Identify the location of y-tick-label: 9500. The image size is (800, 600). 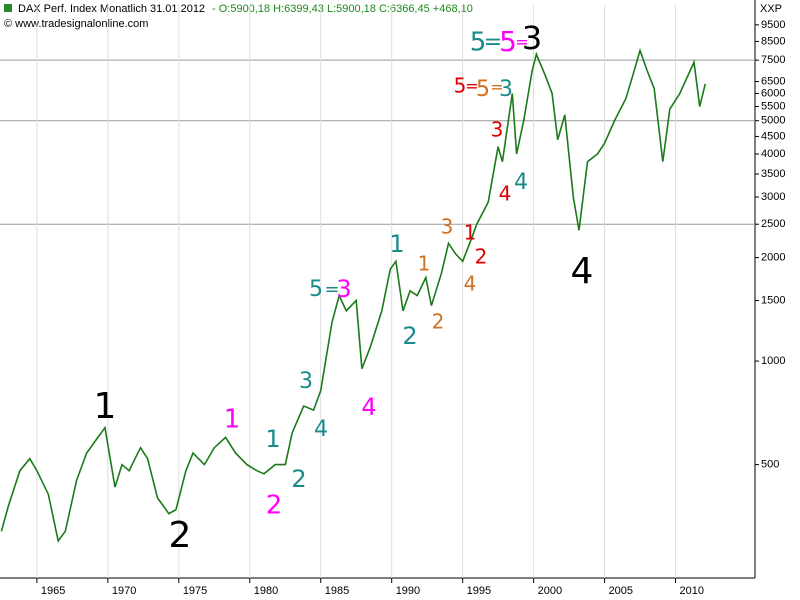
(773, 25).